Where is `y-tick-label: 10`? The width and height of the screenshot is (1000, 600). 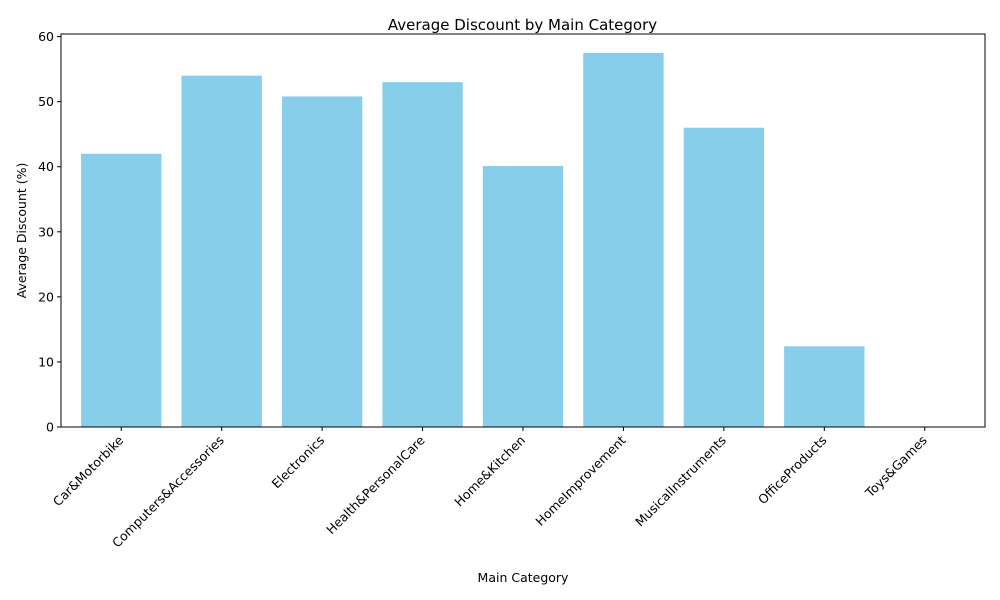 y-tick-label: 10 is located at coordinates (46, 361).